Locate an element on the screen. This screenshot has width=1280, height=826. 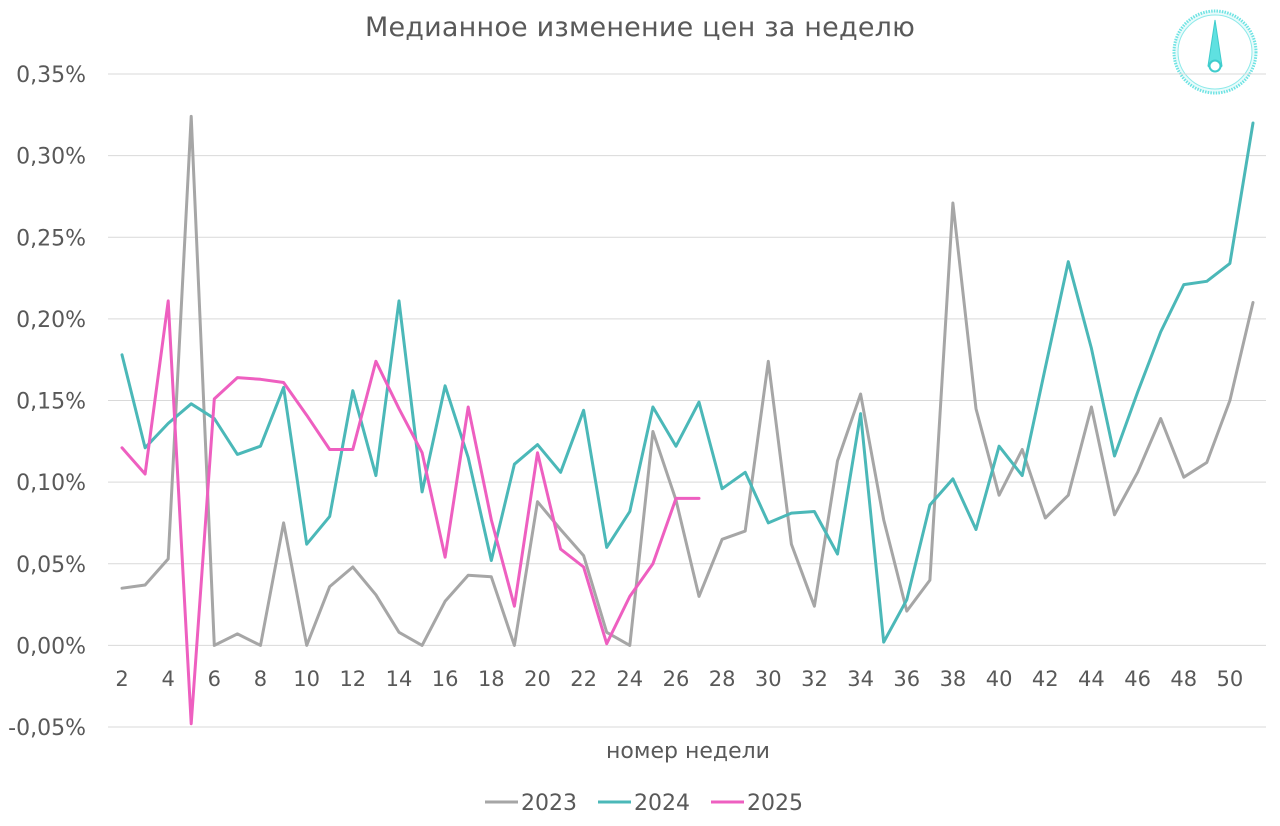
y-tick-label: 0,00% is located at coordinates (51, 646).